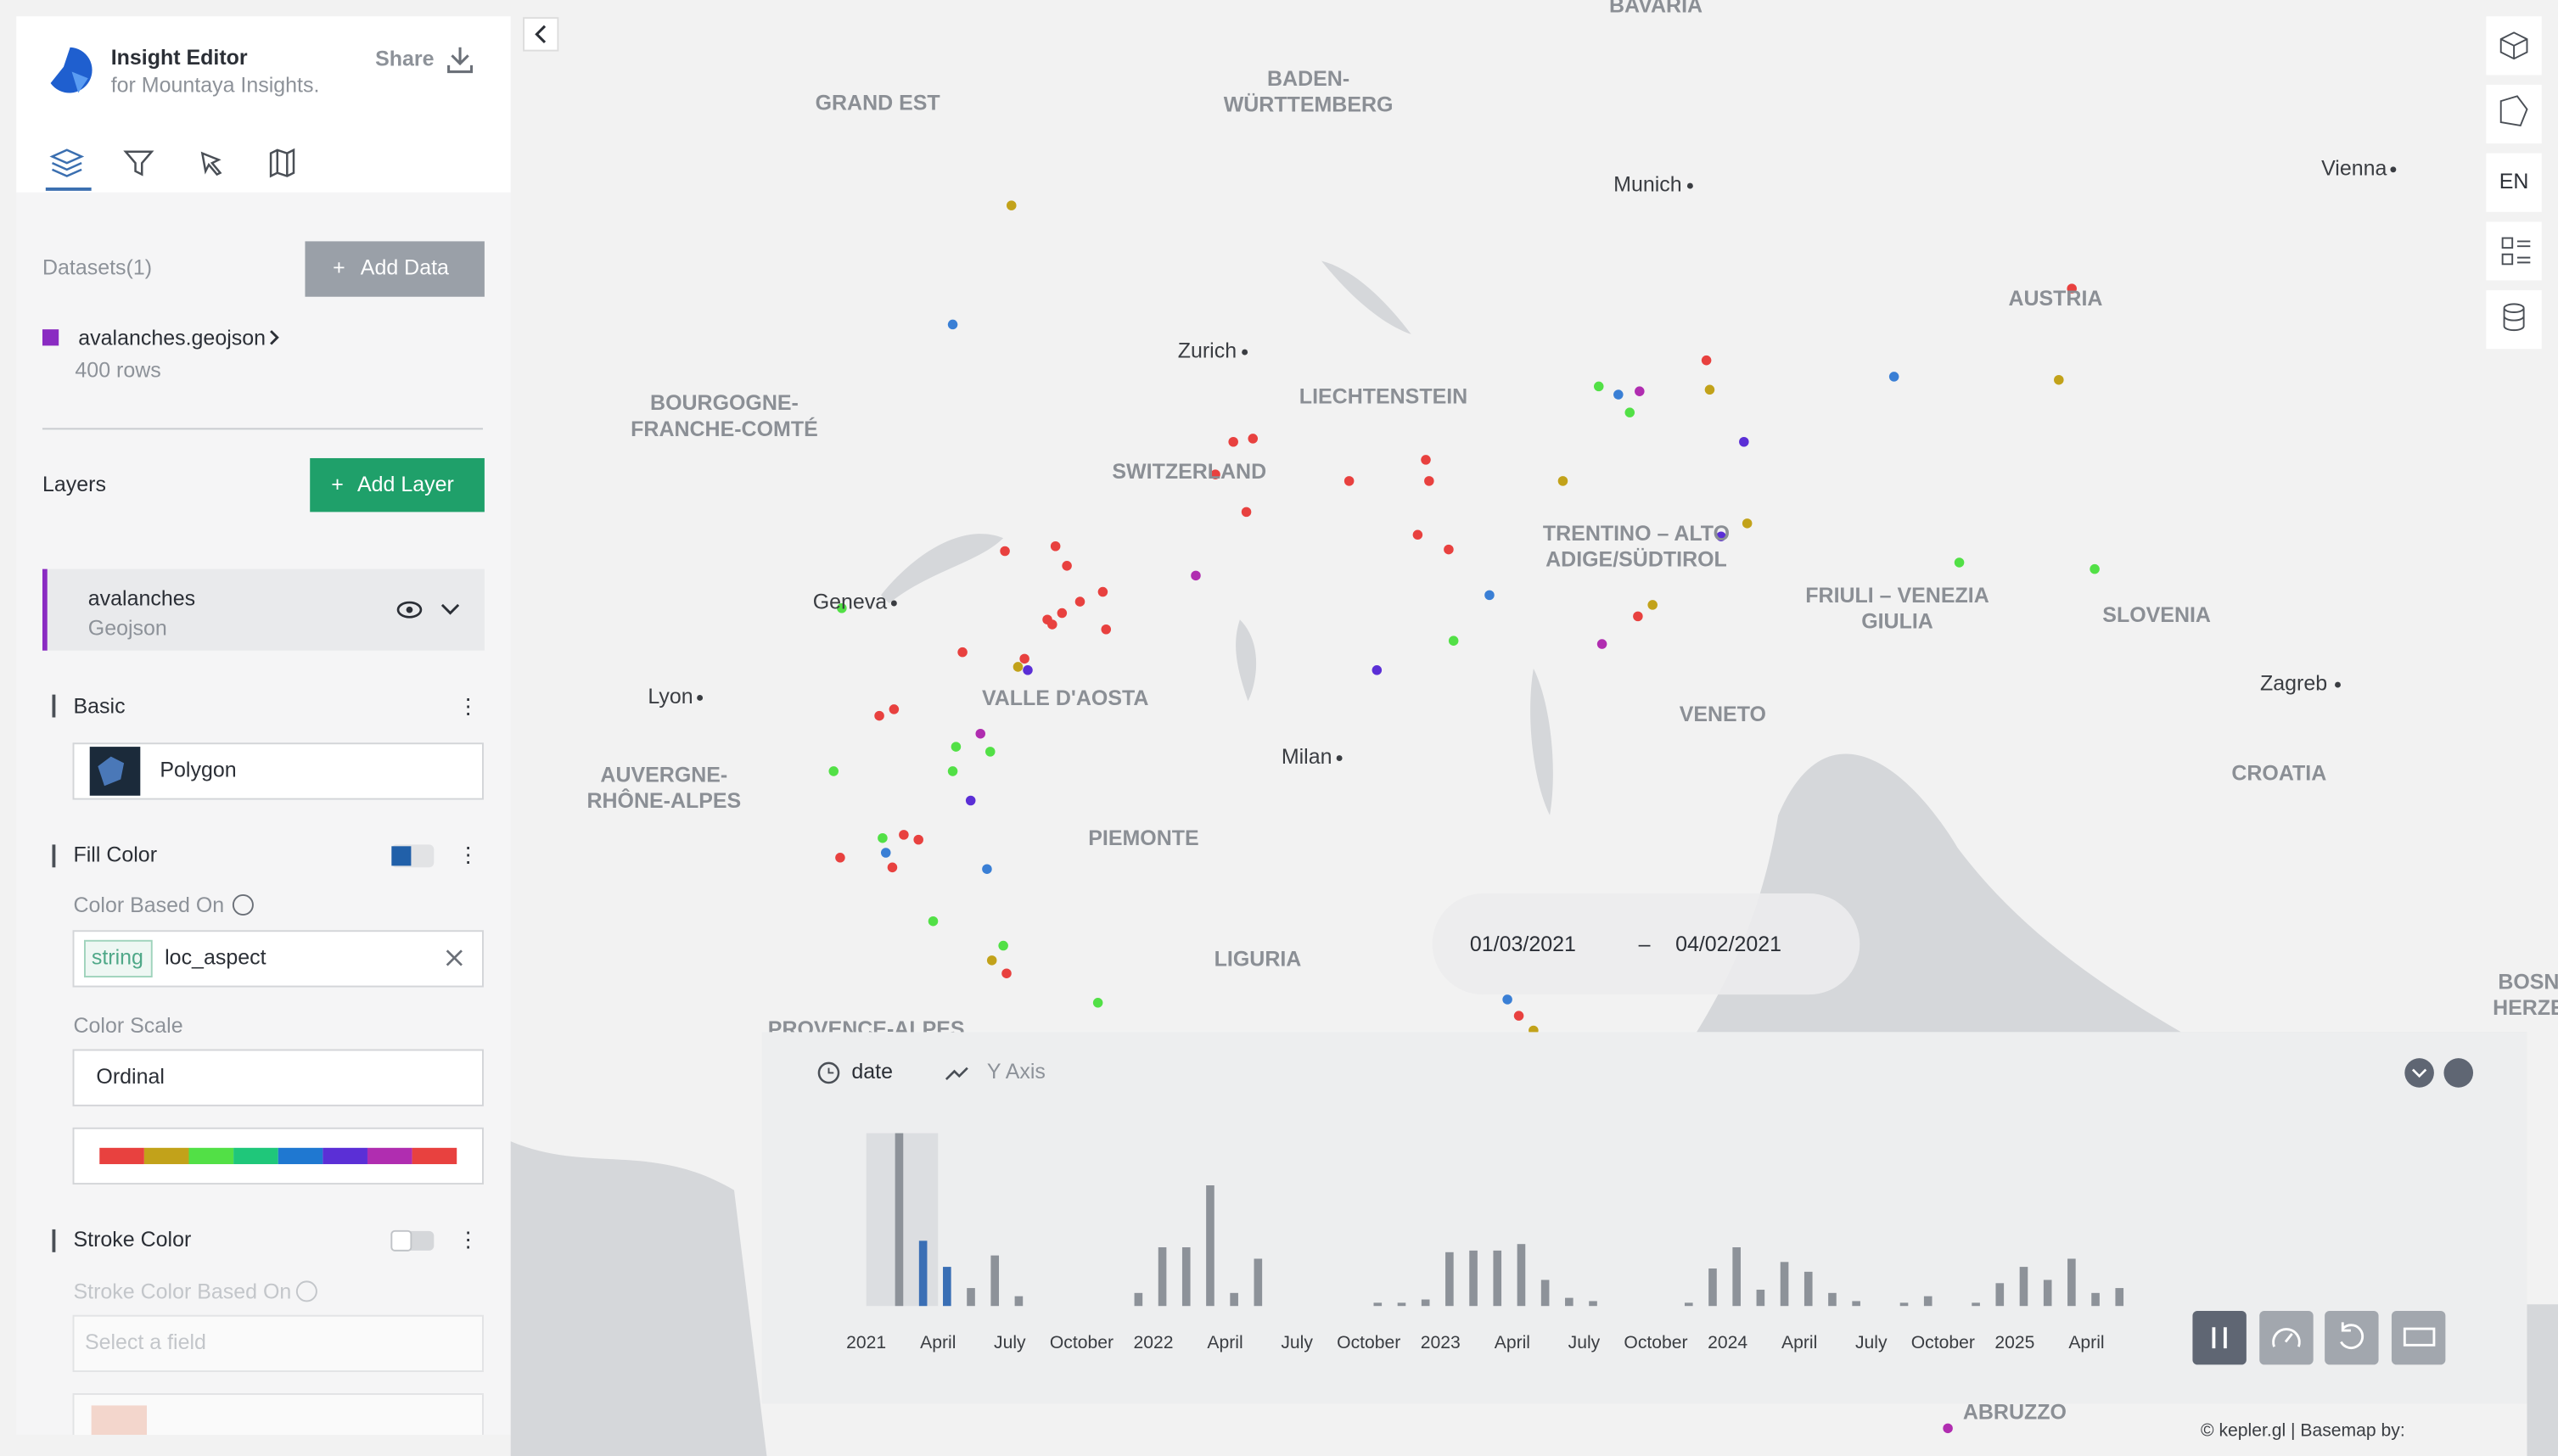 This screenshot has width=2558, height=1456. What do you see at coordinates (278, 1077) in the screenshot?
I see `scale-select` at bounding box center [278, 1077].